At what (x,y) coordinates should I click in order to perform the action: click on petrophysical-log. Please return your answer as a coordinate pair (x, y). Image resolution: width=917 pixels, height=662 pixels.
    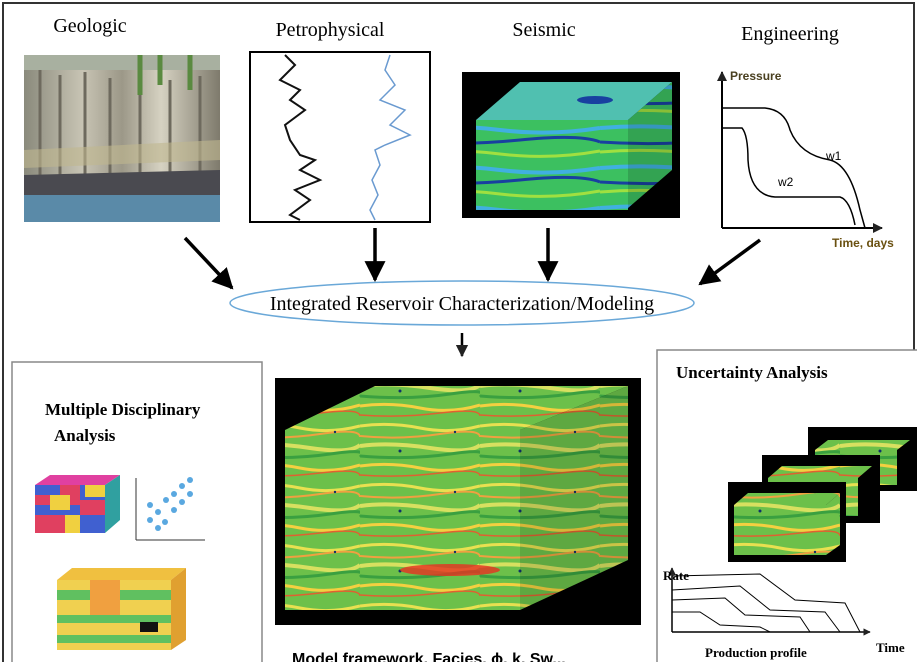
    Looking at the image, I should click on (340, 137).